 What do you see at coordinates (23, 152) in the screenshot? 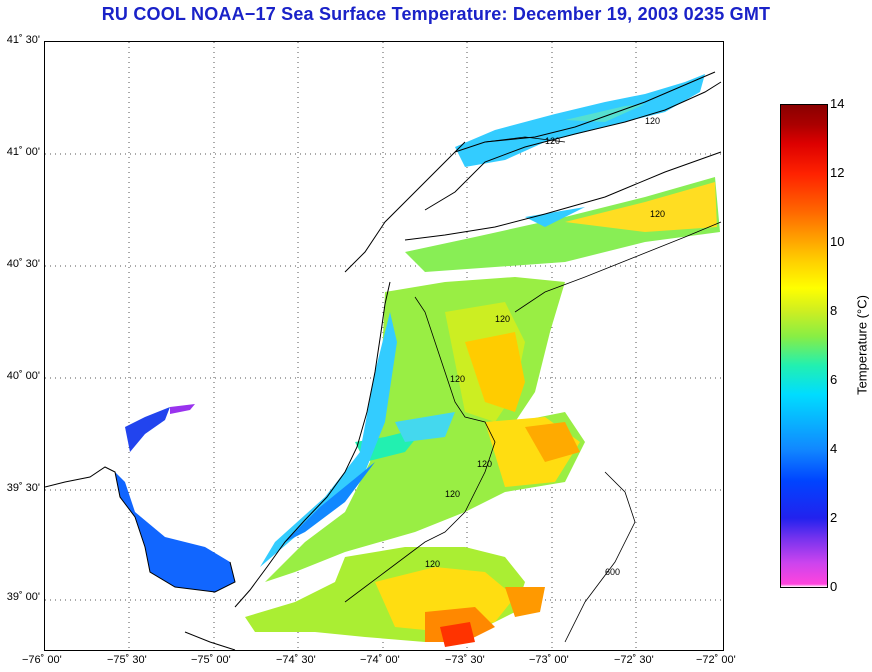
I see `lat-label-41-00: 41˚ 00'` at bounding box center [23, 152].